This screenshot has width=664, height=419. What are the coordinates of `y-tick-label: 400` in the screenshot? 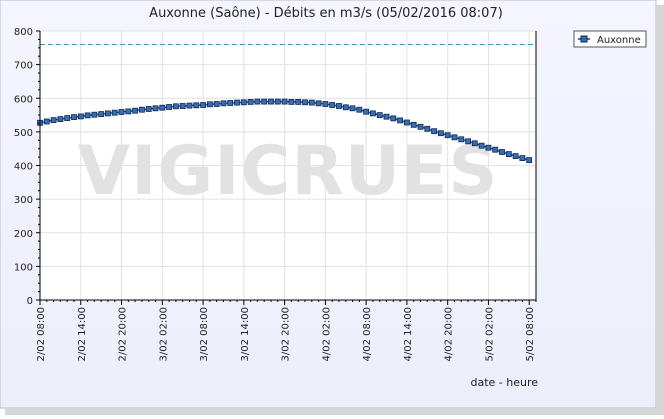 It's located at (23, 167).